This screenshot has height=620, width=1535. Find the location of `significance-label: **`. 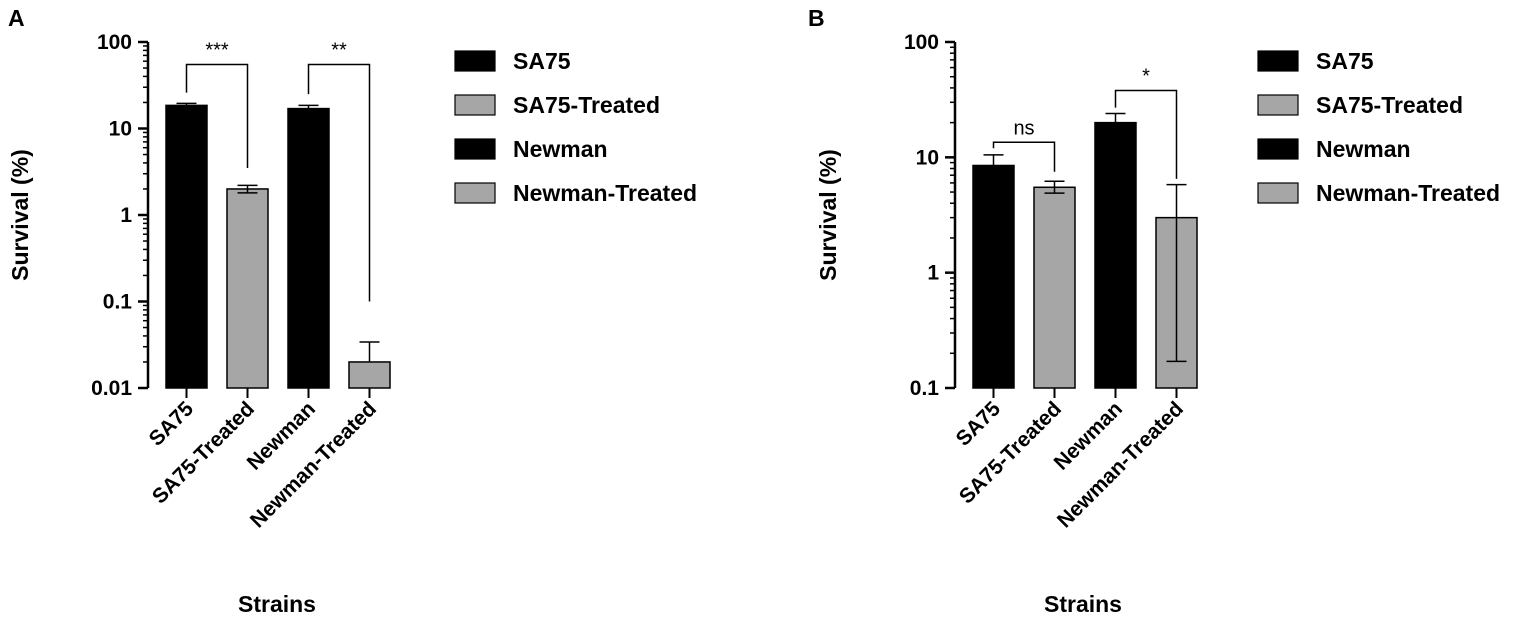

significance-label: ** is located at coordinates (339, 50).